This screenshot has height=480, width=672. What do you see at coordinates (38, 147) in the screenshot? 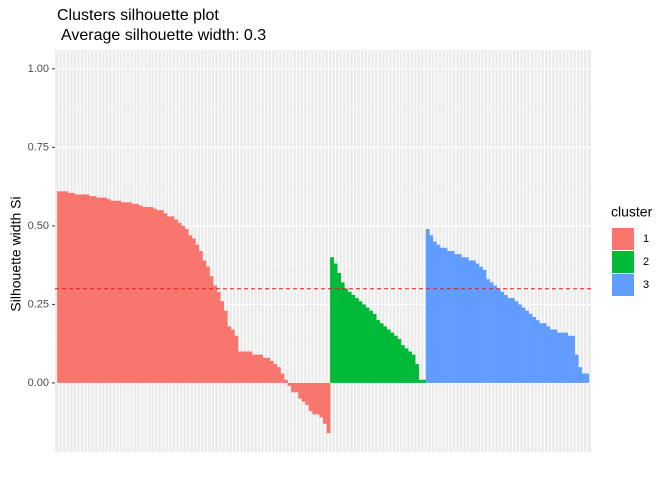
I see `y-tick-label: 0.75` at bounding box center [38, 147].